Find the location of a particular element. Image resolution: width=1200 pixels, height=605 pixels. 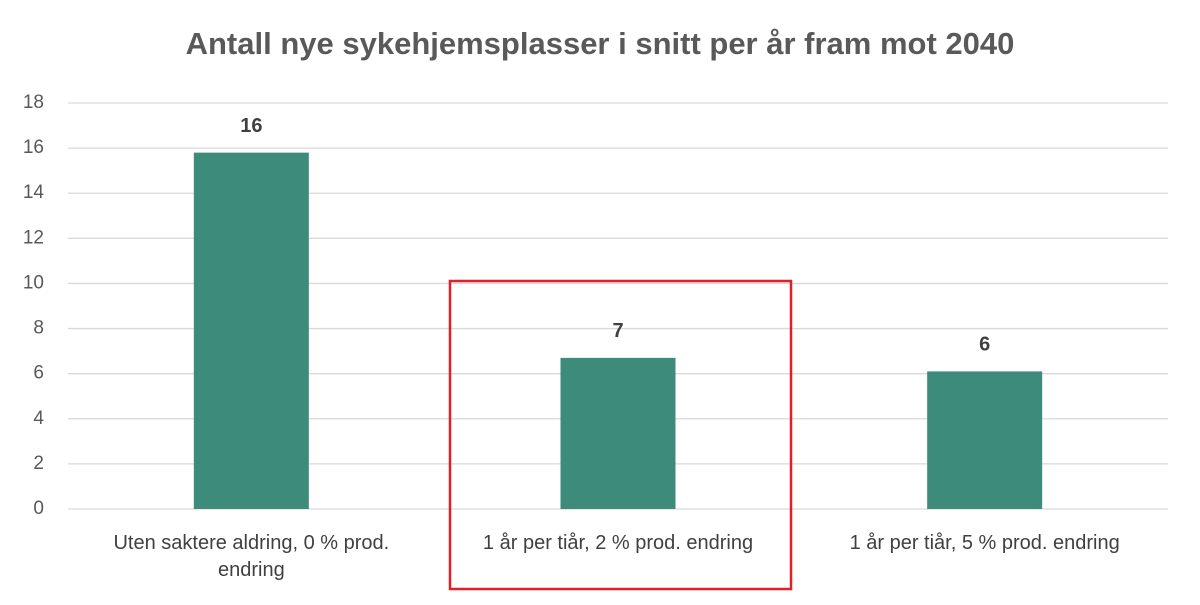

y-tick-label: 18 is located at coordinates (33, 102).